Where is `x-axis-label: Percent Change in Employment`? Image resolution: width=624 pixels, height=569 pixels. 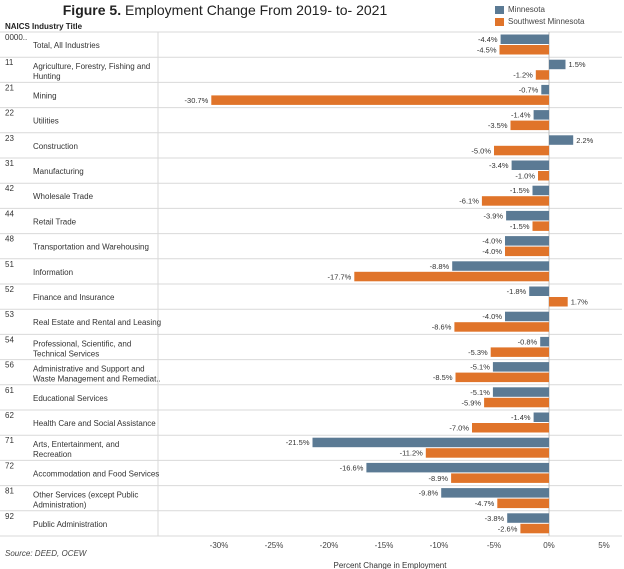 x-axis-label: Percent Change in Employment is located at coordinates (391, 565).